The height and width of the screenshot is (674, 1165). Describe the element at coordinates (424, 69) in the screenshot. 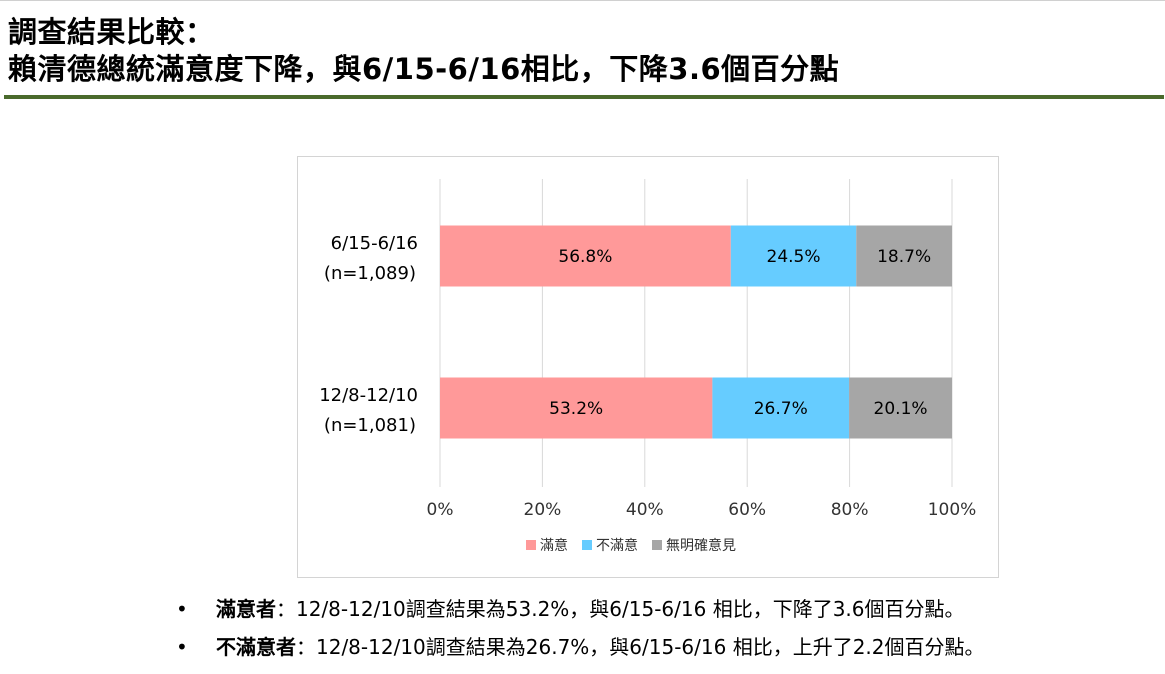

I see `title-line-2: 賴清德總統滿意度下降，與6/15-6/16相比，下降3.6個百分點` at that location.